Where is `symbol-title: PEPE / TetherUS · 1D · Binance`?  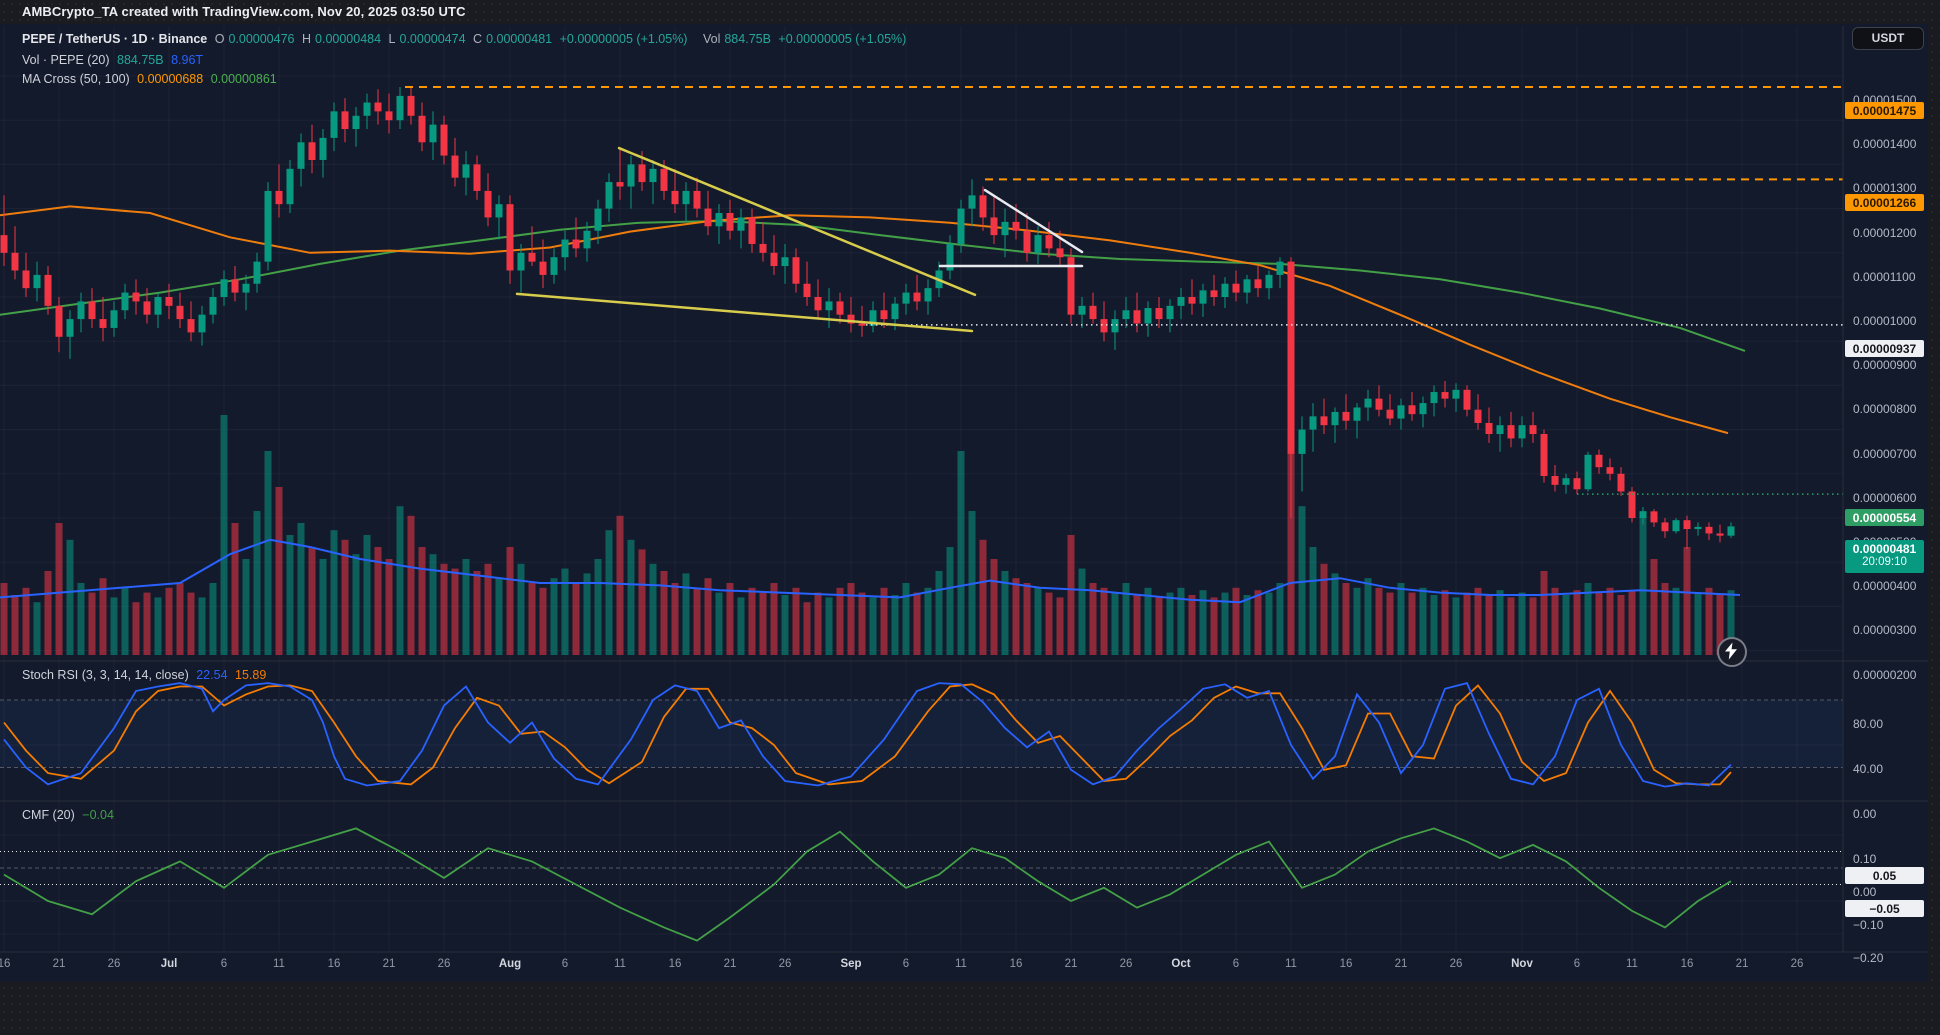
symbol-title: PEPE / TetherUS · 1D · Binance is located at coordinates (115, 39).